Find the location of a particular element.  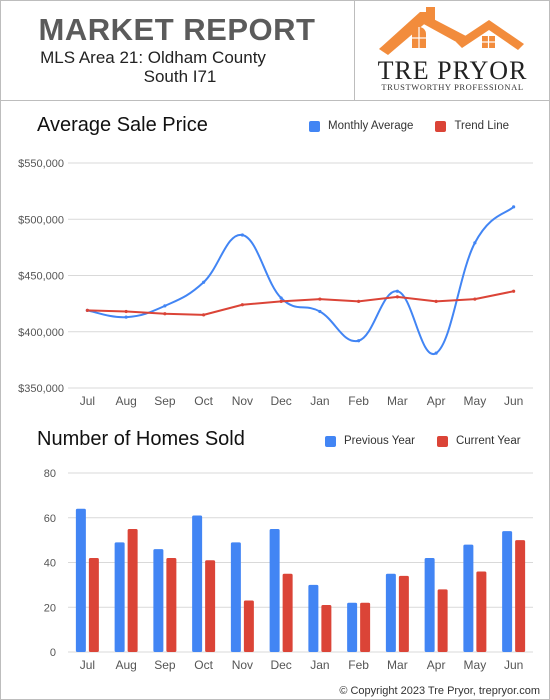

bar-previous-year-nov is located at coordinates (235, 597).